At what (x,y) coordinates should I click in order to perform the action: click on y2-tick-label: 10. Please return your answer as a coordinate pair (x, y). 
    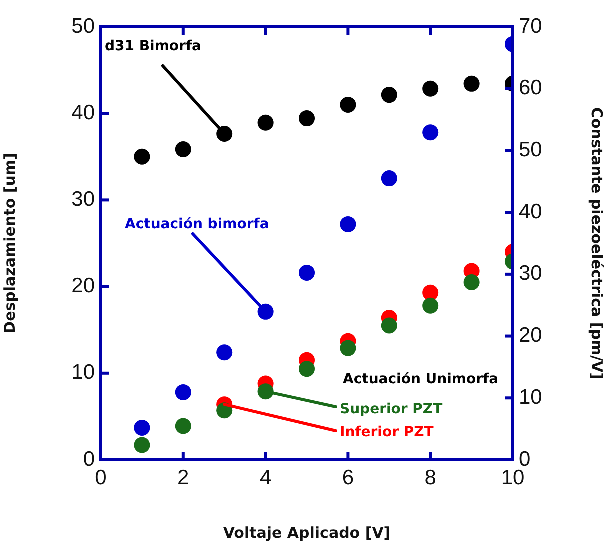
    Looking at the image, I should click on (530, 397).